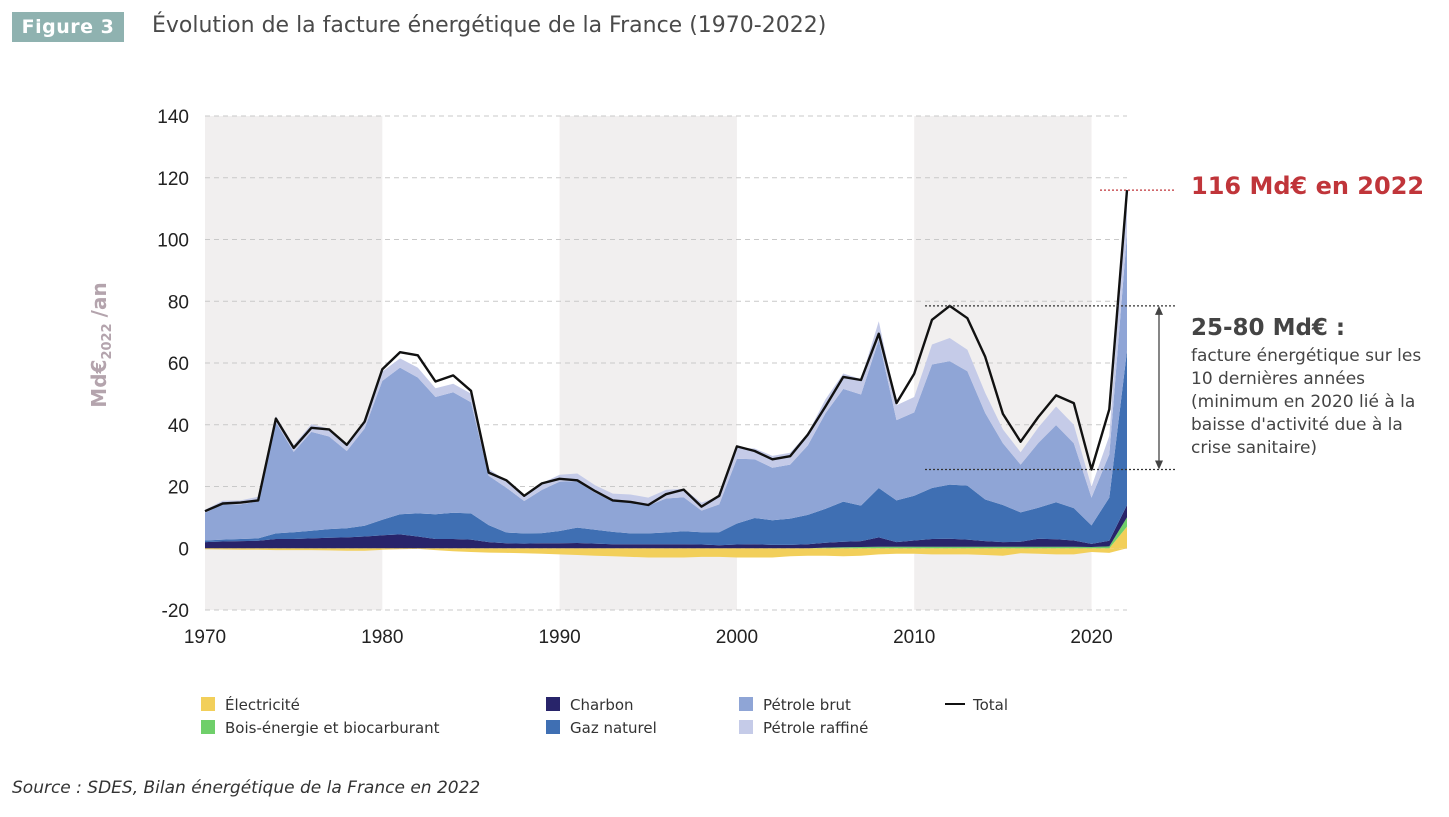 This screenshot has width=1449, height=817. I want to click on y-tick-140: 140, so click(173, 117).